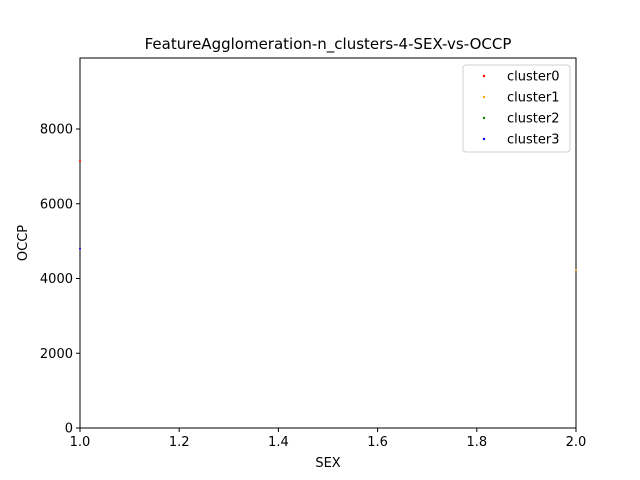 The height and width of the screenshot is (480, 640). What do you see at coordinates (576, 442) in the screenshot?
I see `x-tick-label: 2.0` at bounding box center [576, 442].